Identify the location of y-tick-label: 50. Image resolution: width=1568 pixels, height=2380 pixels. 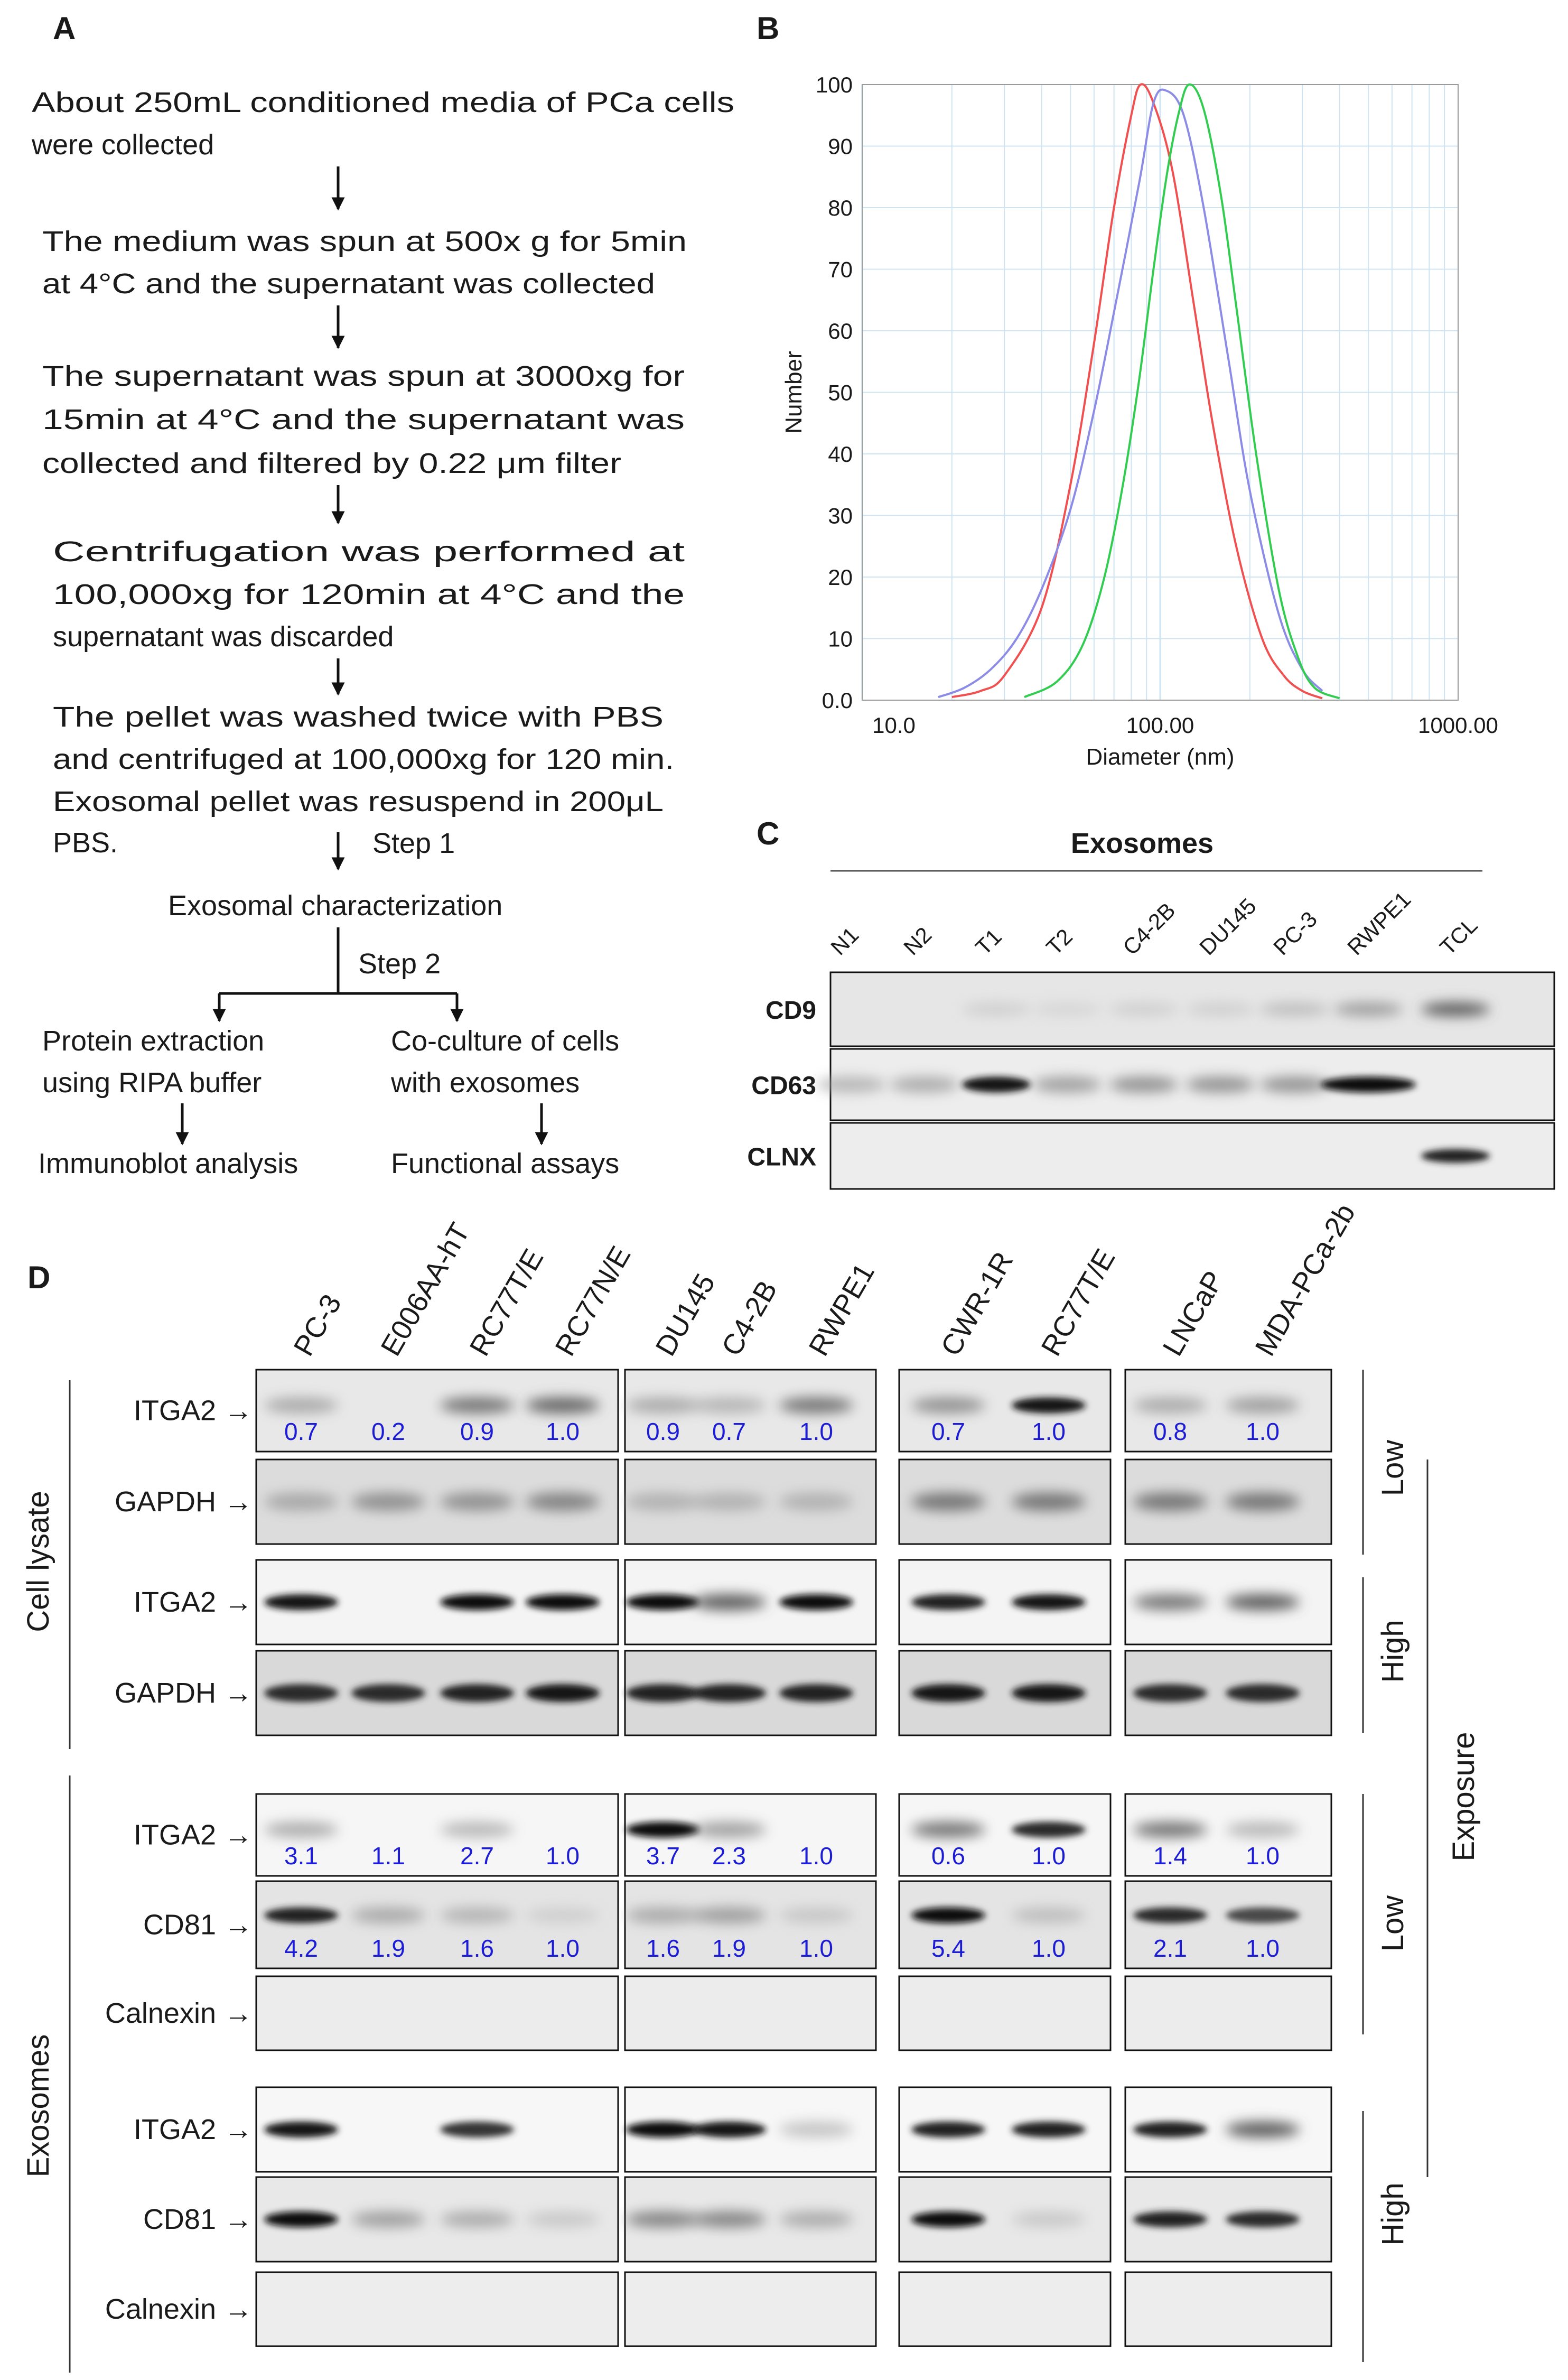
(840, 392).